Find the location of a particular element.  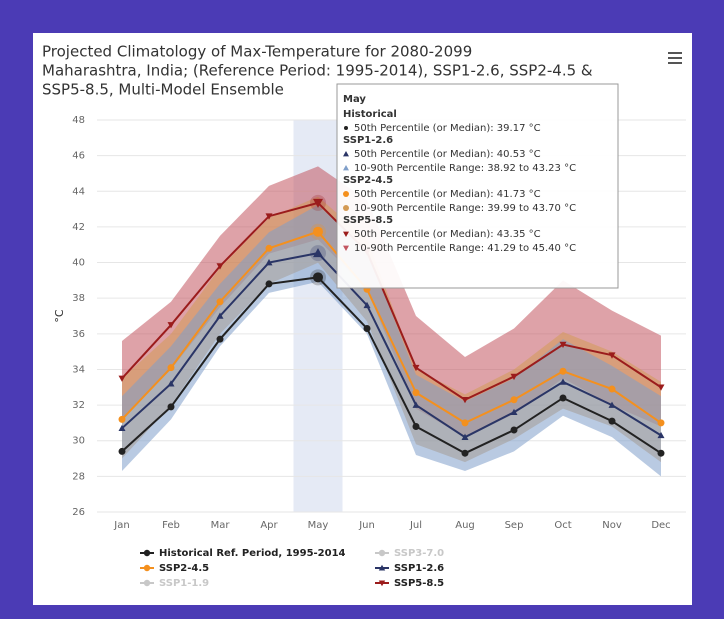

x-tick-label: Mar is located at coordinates (221, 525).